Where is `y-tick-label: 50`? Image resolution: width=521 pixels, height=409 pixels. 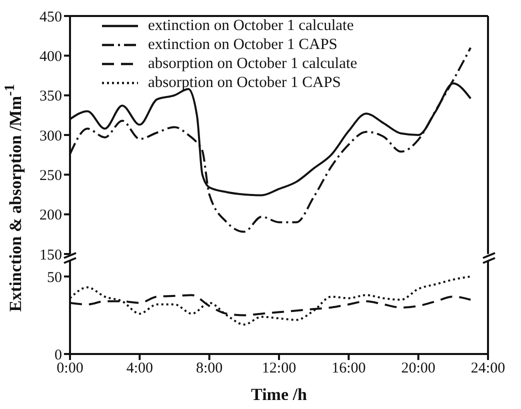 y-tick-label: 50 is located at coordinates (54, 278).